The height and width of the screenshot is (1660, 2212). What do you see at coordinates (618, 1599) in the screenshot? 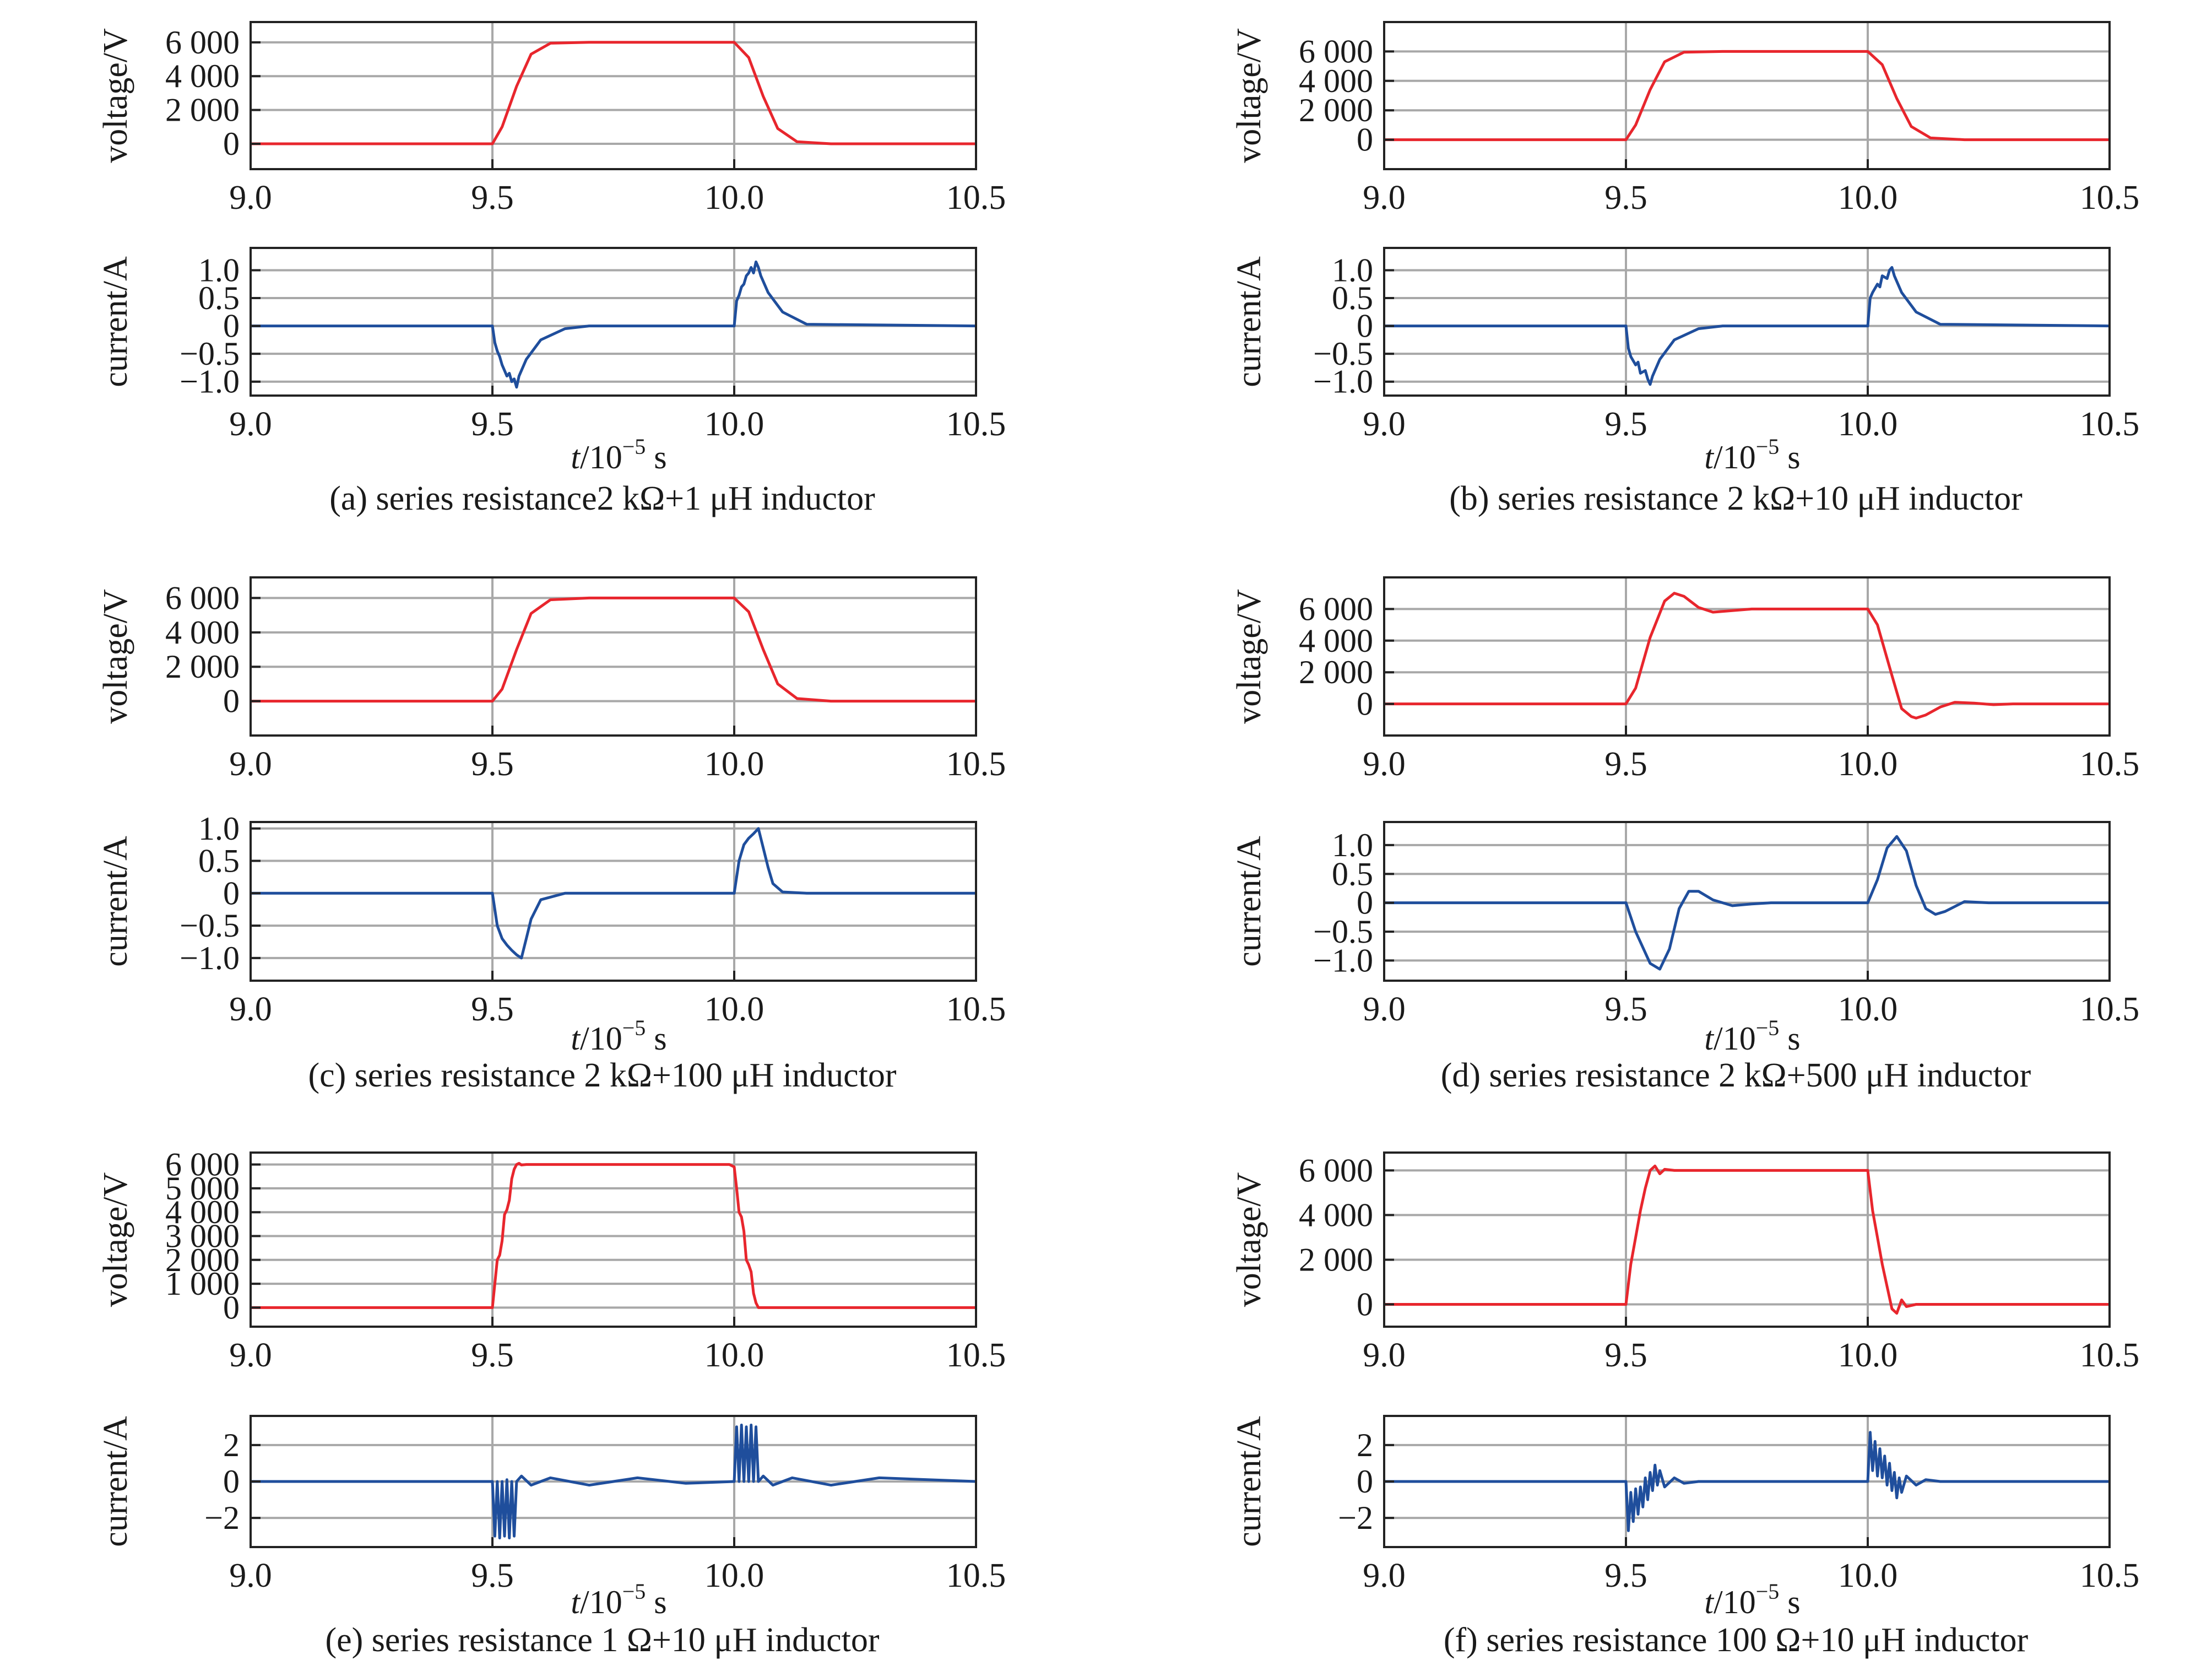
I see `x-axis-label-e: t/10−5 s` at bounding box center [618, 1599].